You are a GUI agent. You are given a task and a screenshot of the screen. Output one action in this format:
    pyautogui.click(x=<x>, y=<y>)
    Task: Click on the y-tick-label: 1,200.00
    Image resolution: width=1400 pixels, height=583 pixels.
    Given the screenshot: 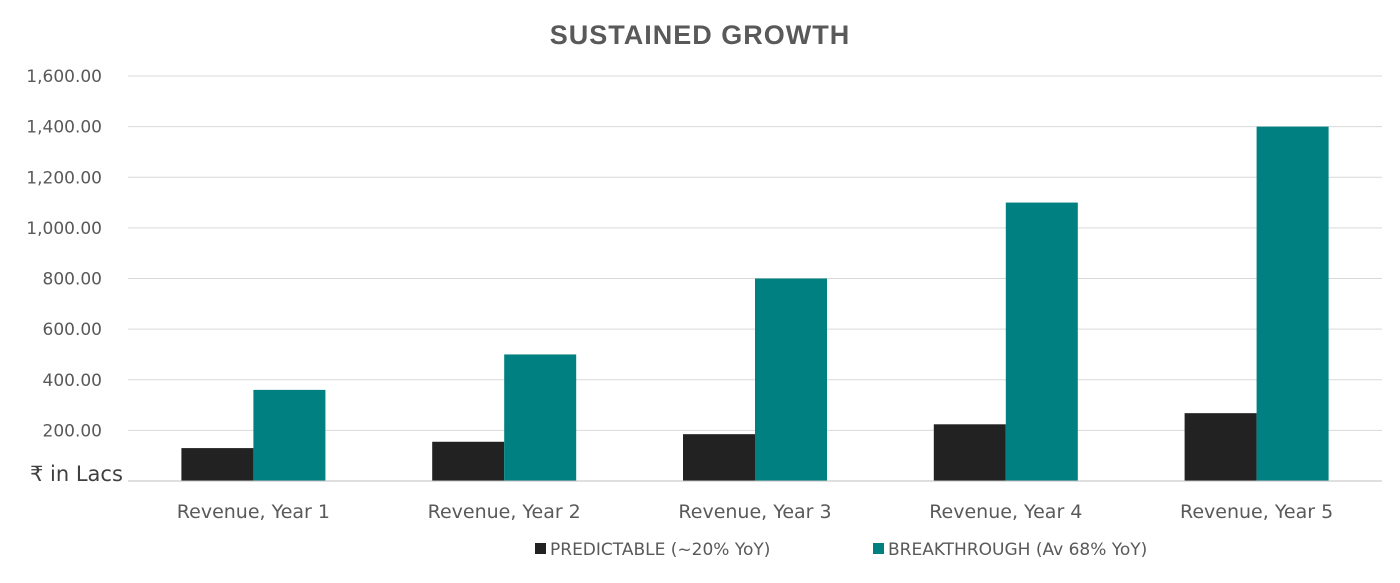 What is the action you would take?
    pyautogui.click(x=64, y=178)
    